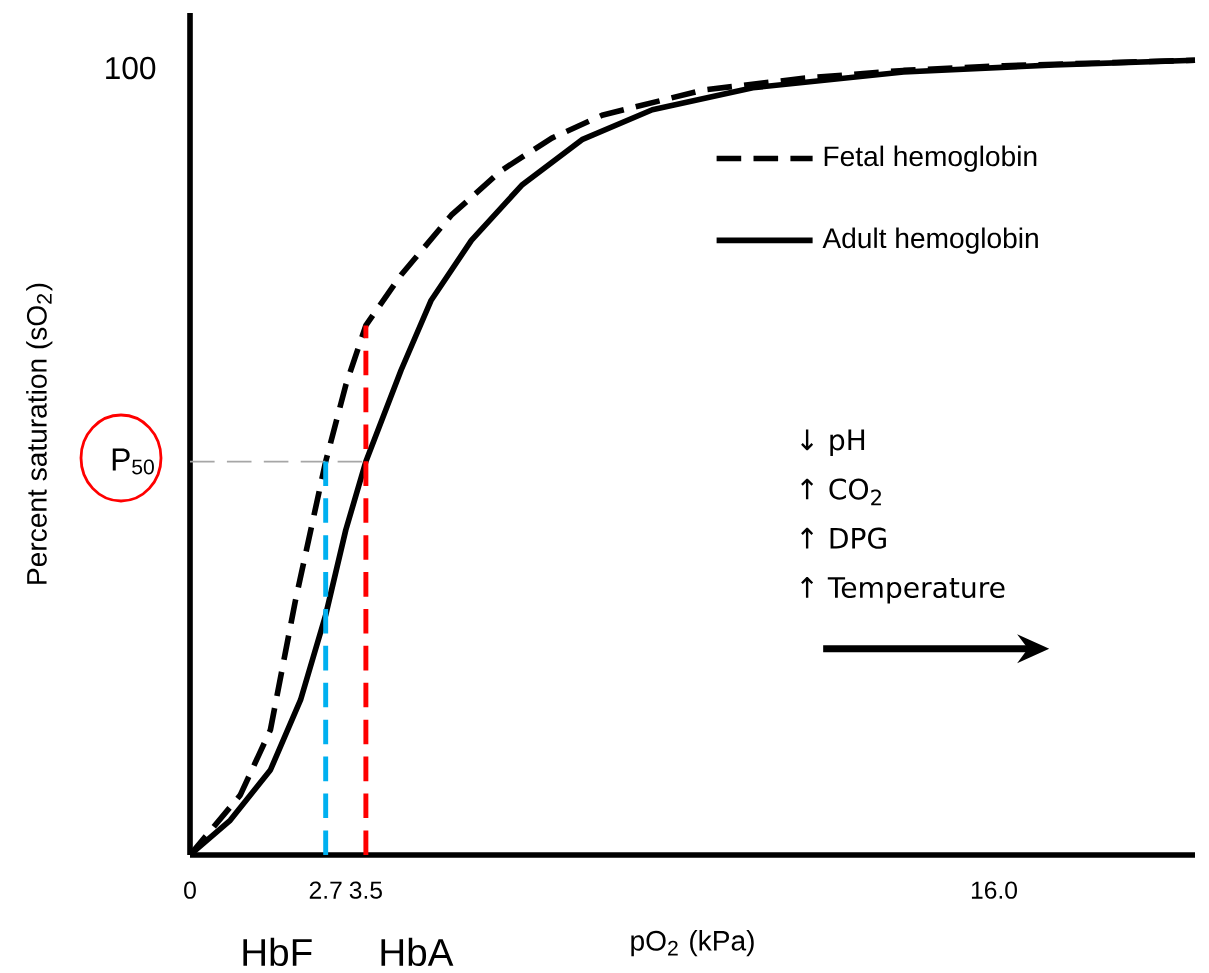 The image size is (1209, 973). What do you see at coordinates (903, 590) in the screenshot?
I see `annotation: ↑ Temperature` at bounding box center [903, 590].